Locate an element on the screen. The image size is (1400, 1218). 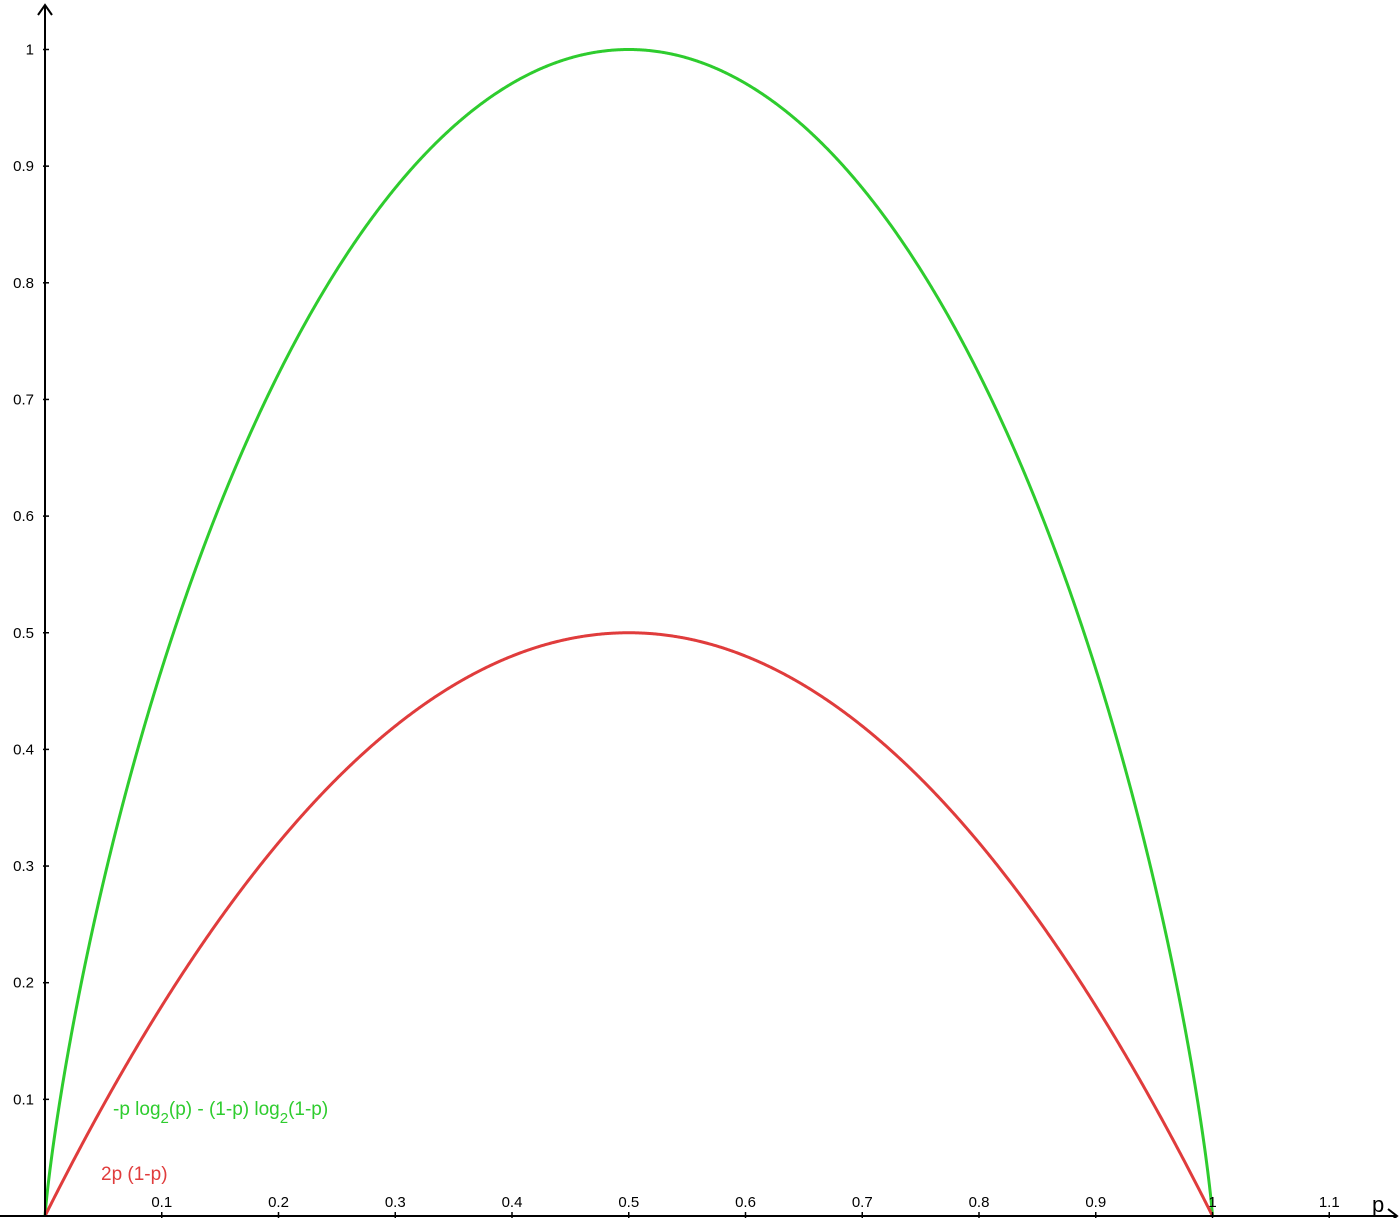
gini-curve-label: 2p (1-p) is located at coordinates (134, 1174).